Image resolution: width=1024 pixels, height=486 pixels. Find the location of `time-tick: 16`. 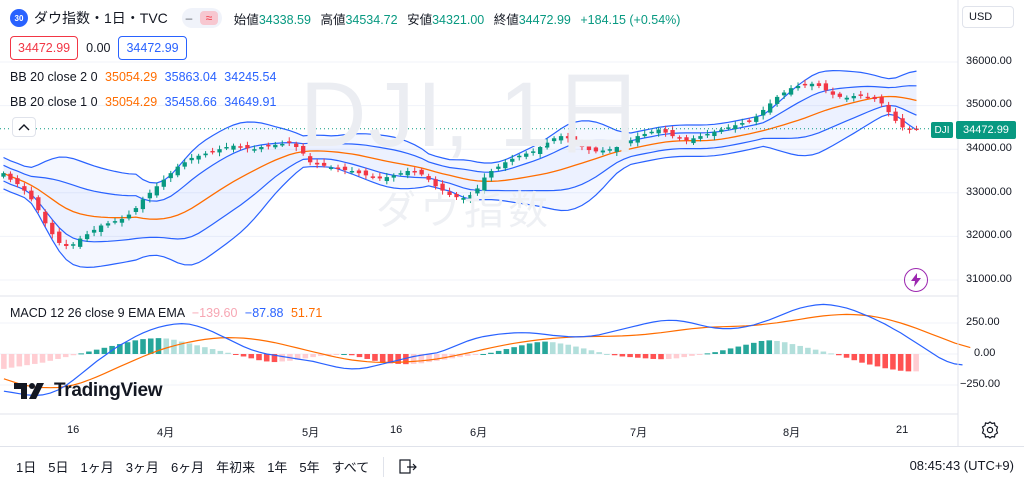

time-tick: 16 is located at coordinates (396, 430).